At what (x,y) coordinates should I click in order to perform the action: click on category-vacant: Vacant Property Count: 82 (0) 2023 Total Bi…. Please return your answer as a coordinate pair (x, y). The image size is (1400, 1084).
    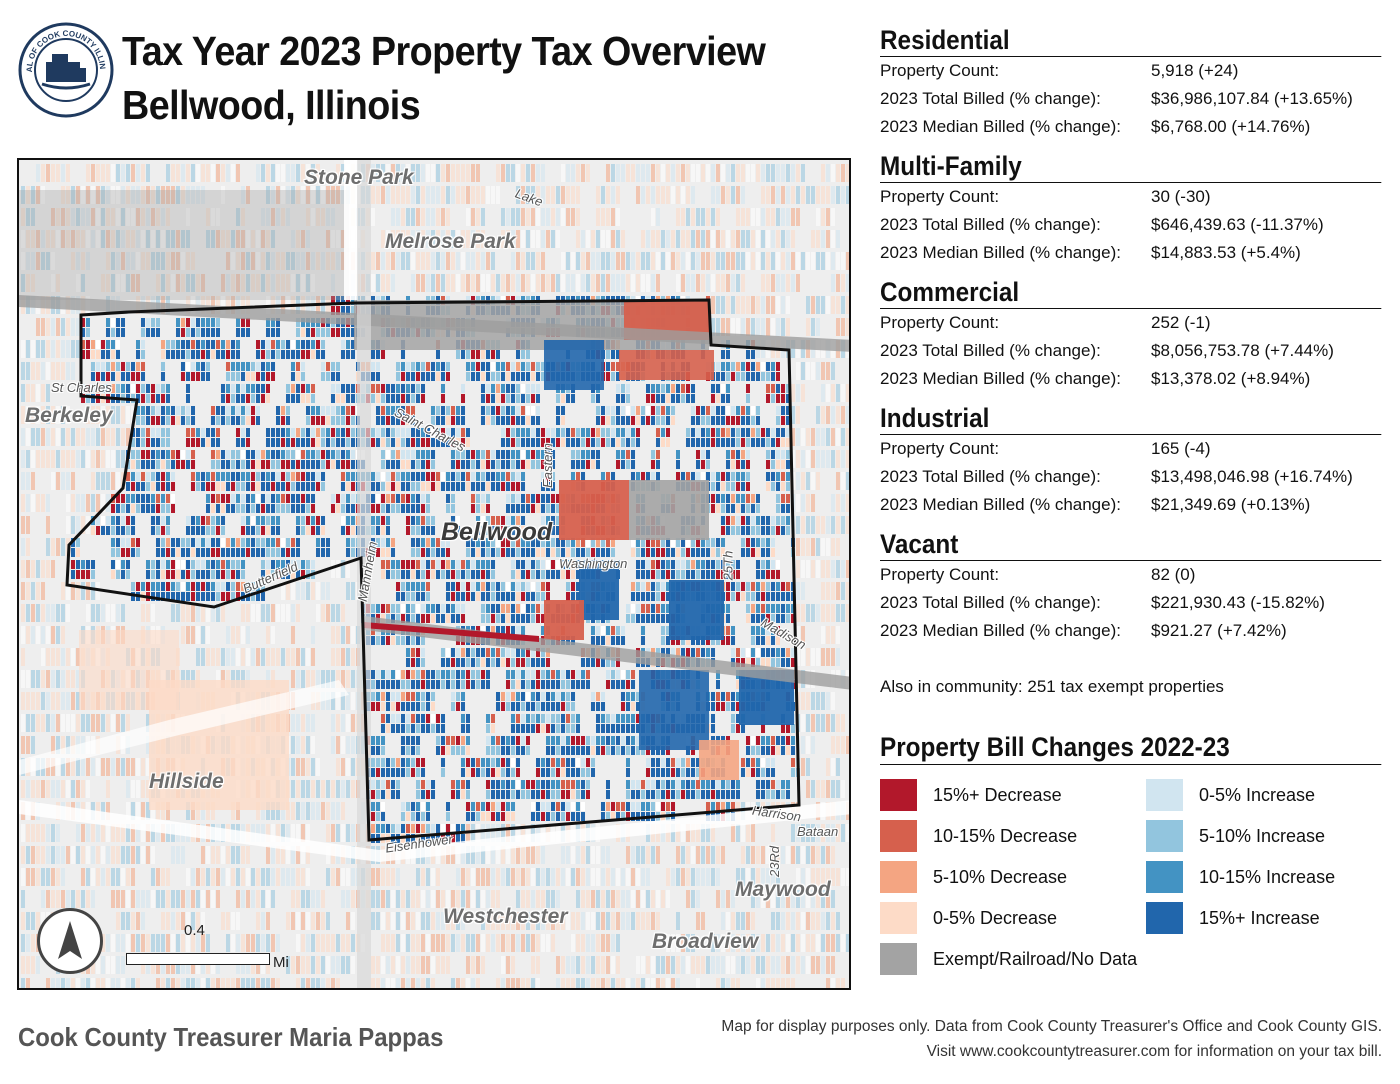
    Looking at the image, I should click on (1131, 586).